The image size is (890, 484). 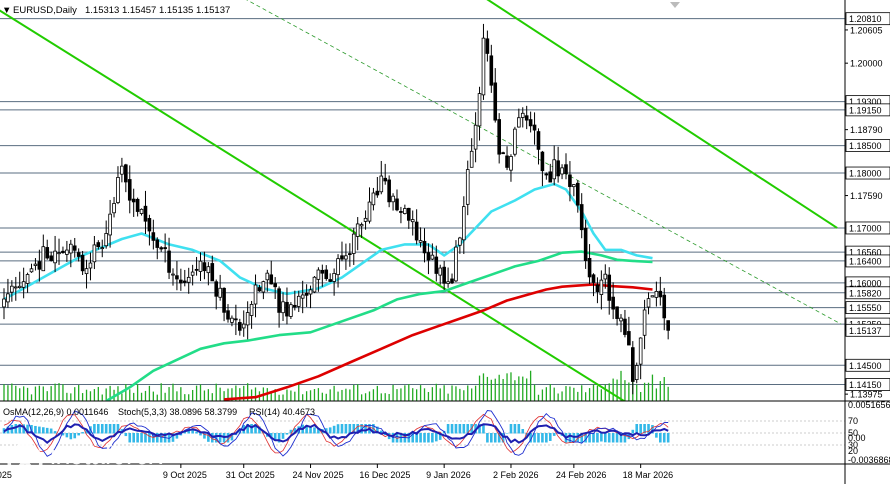 What do you see at coordinates (177, 412) in the screenshot?
I see `stoch-readout: Stoch(5,3,3) 38.0896 58.3799` at bounding box center [177, 412].